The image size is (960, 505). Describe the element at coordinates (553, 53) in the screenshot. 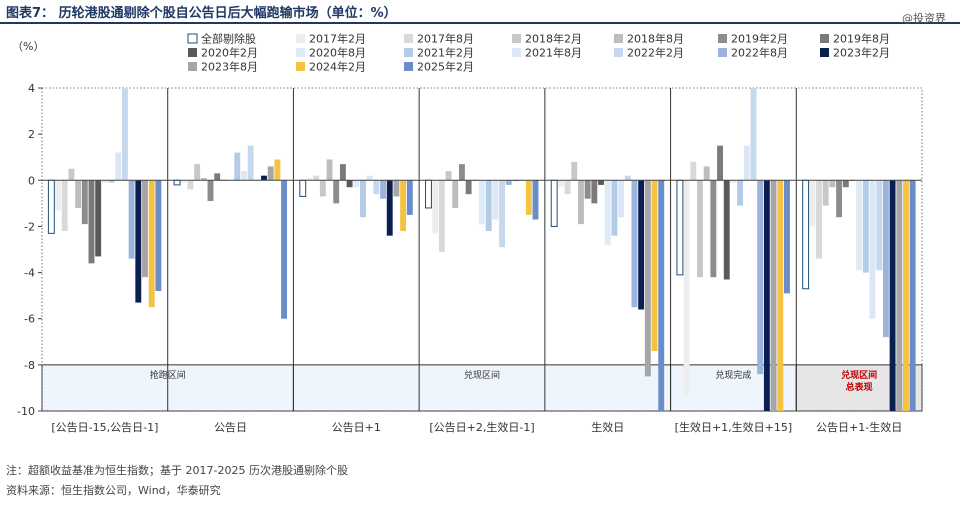

I see `legend-label: 2021年8月` at that location.